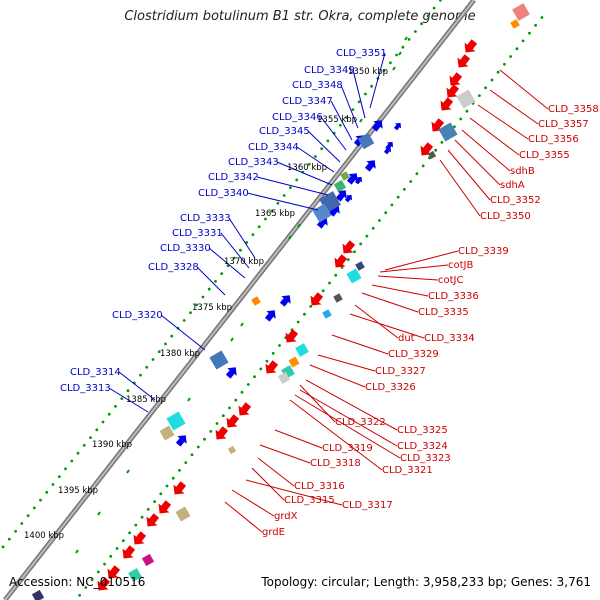  Describe the element at coordinates (573, 109) in the screenshot. I see `right-gene-label: CLD_3358` at that location.